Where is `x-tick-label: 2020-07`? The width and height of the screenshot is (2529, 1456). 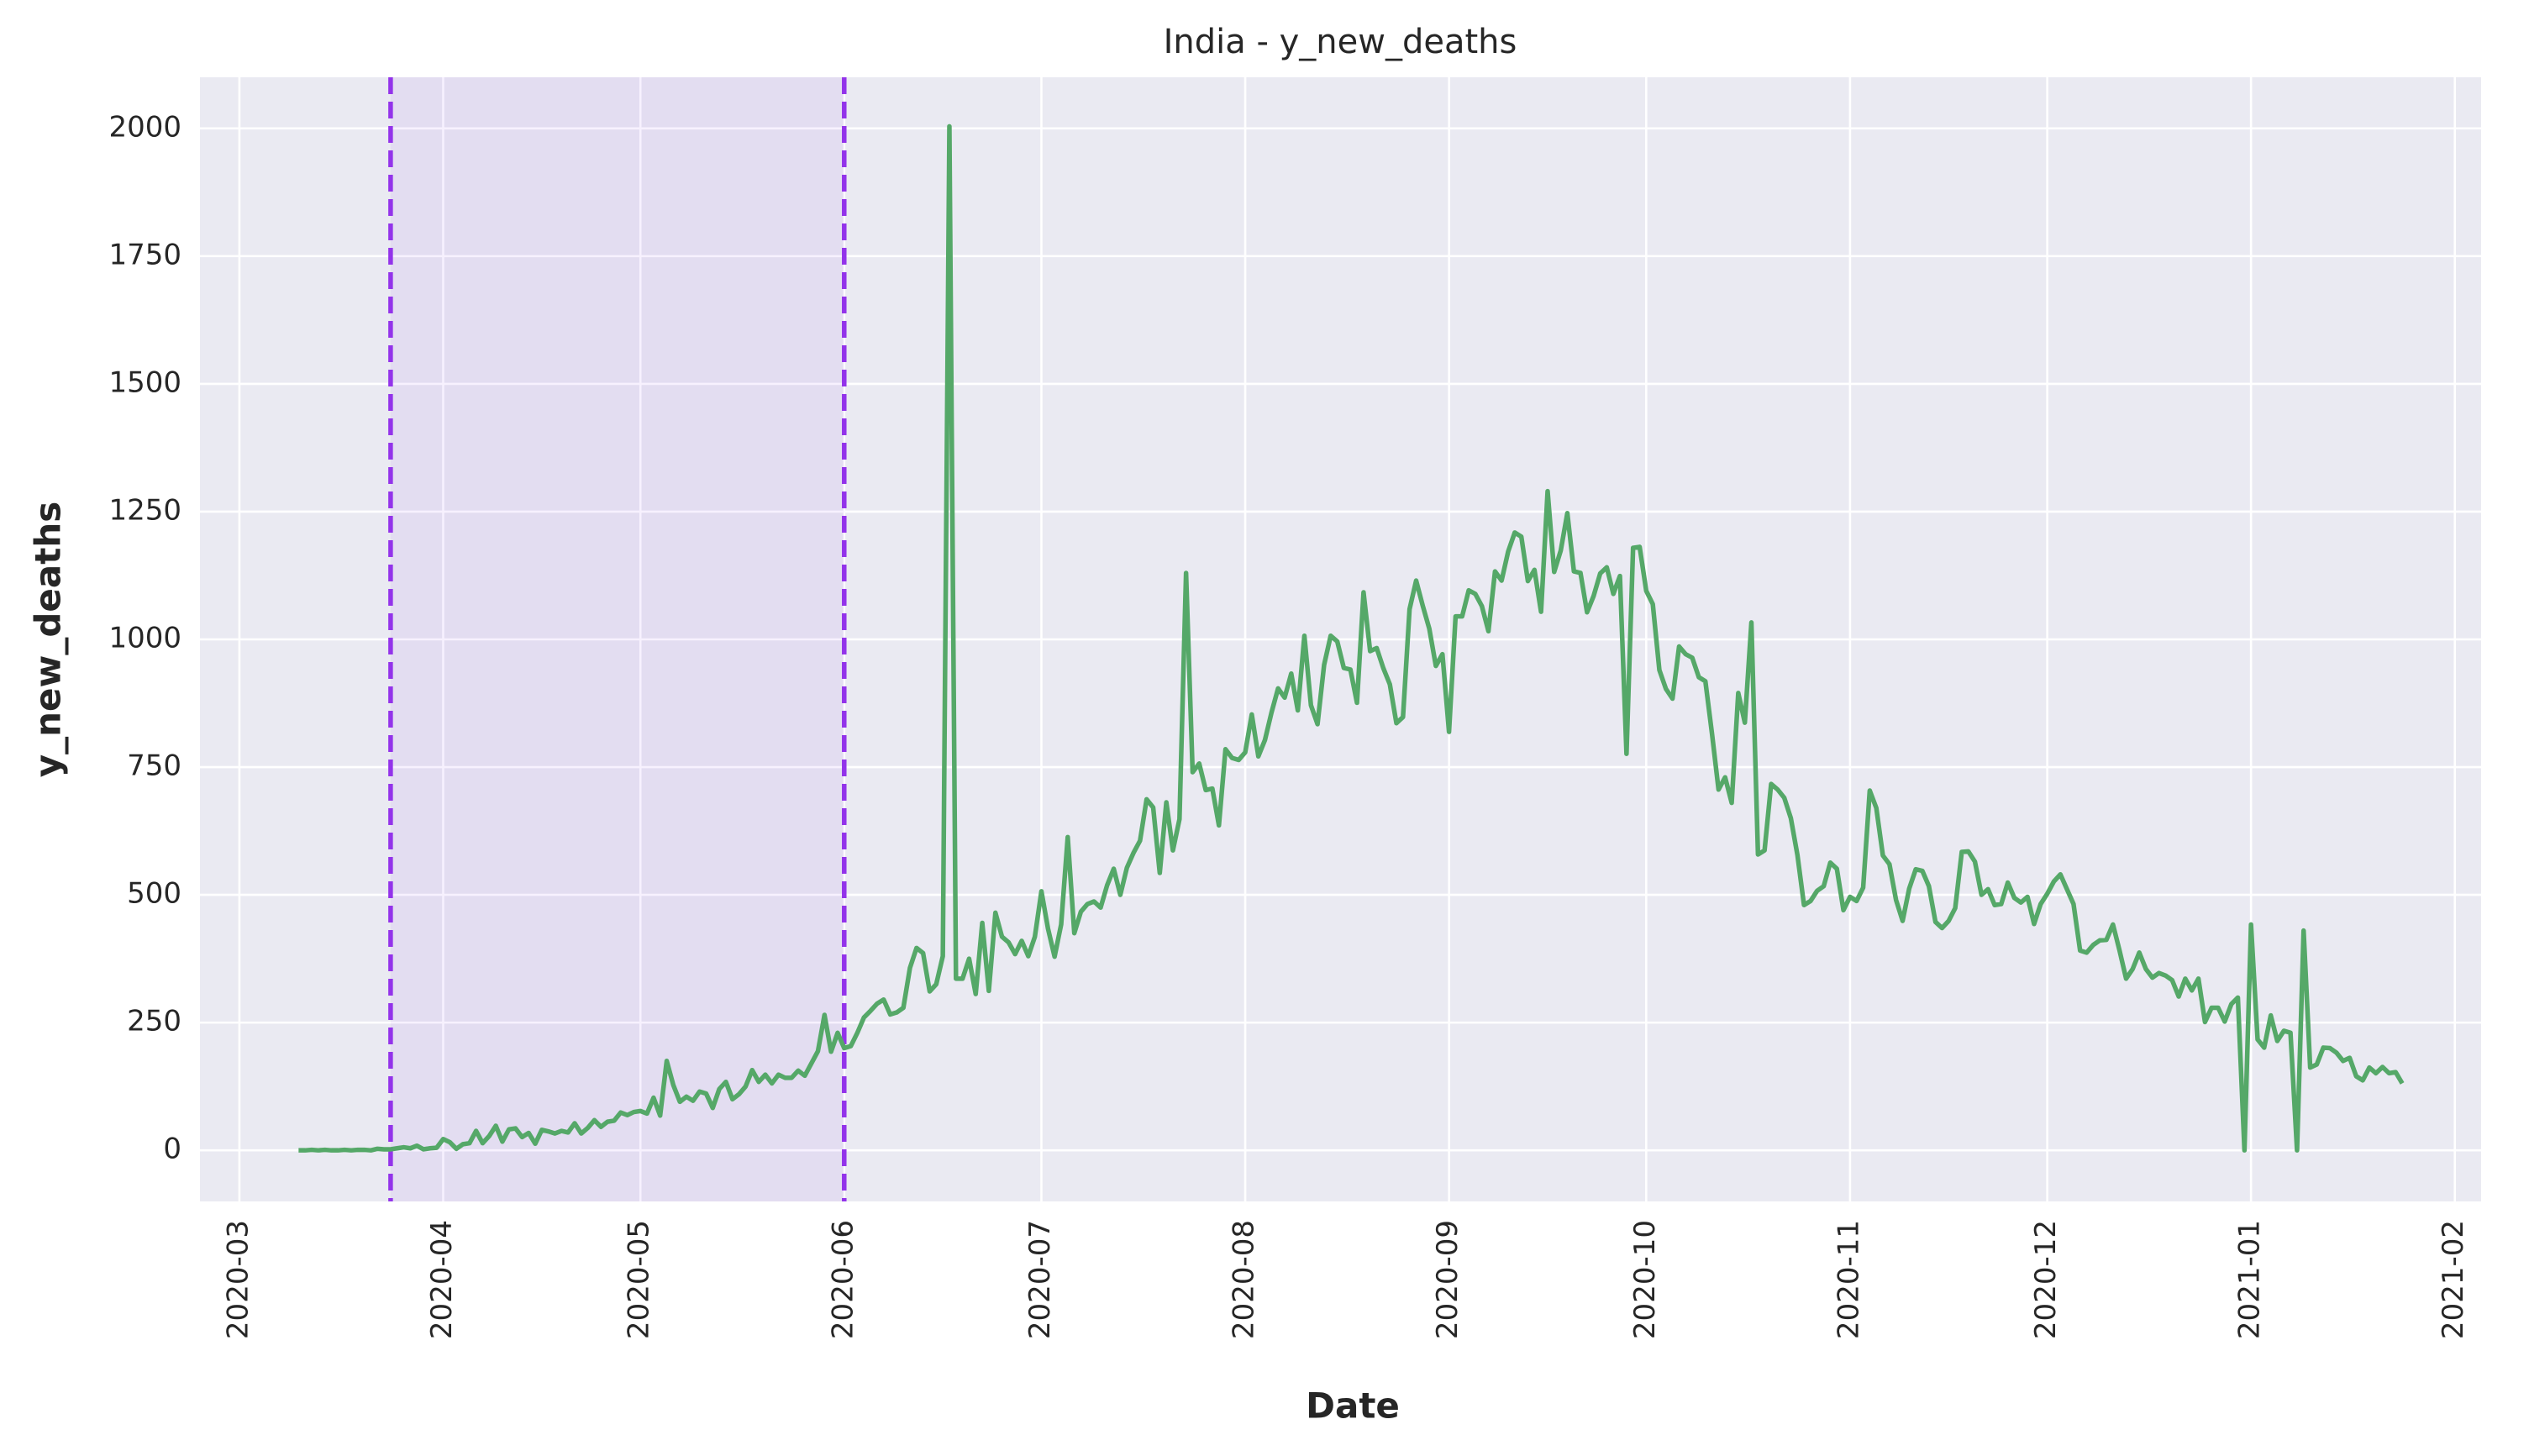
x-tick-label: 2020-07 is located at coordinates (1040, 1279).